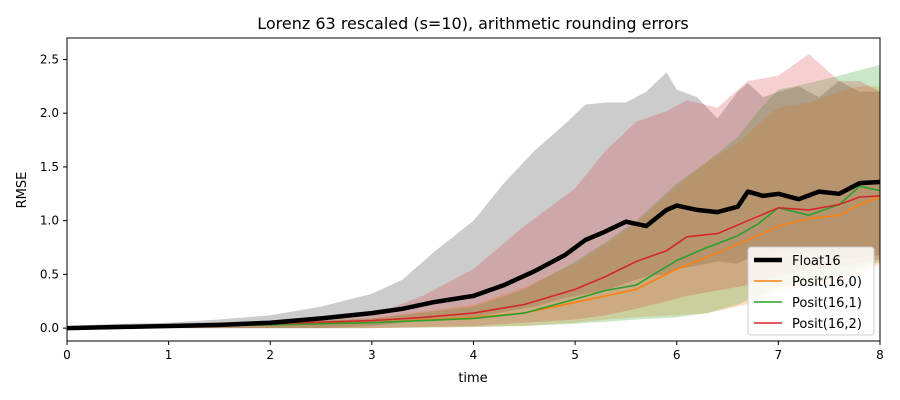 The image size is (900, 400). Describe the element at coordinates (49, 167) in the screenshot. I see `y-tick-label: 1.5` at that location.